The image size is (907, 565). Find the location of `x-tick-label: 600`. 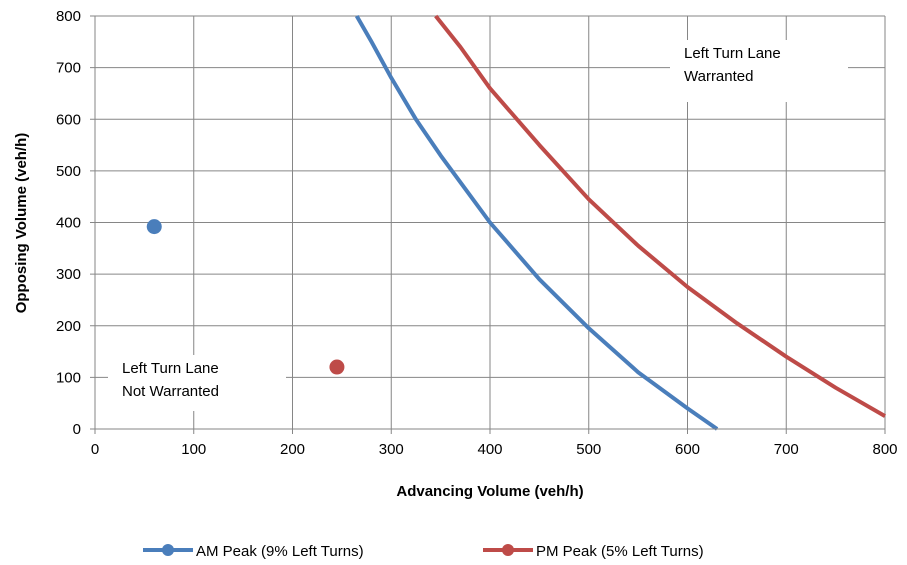

x-tick-label: 600 is located at coordinates (687, 449).